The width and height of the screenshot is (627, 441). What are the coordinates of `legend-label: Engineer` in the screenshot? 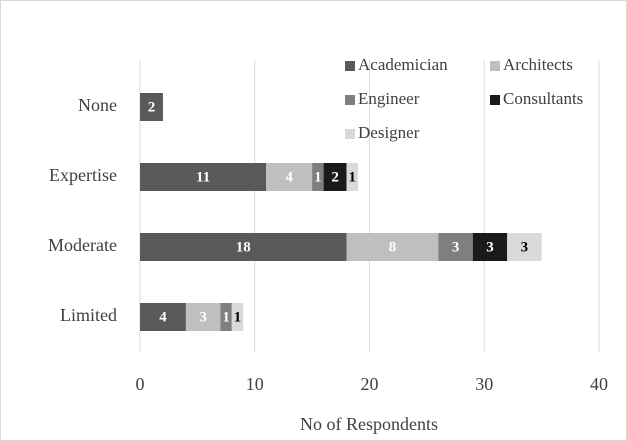 It's located at (389, 98).